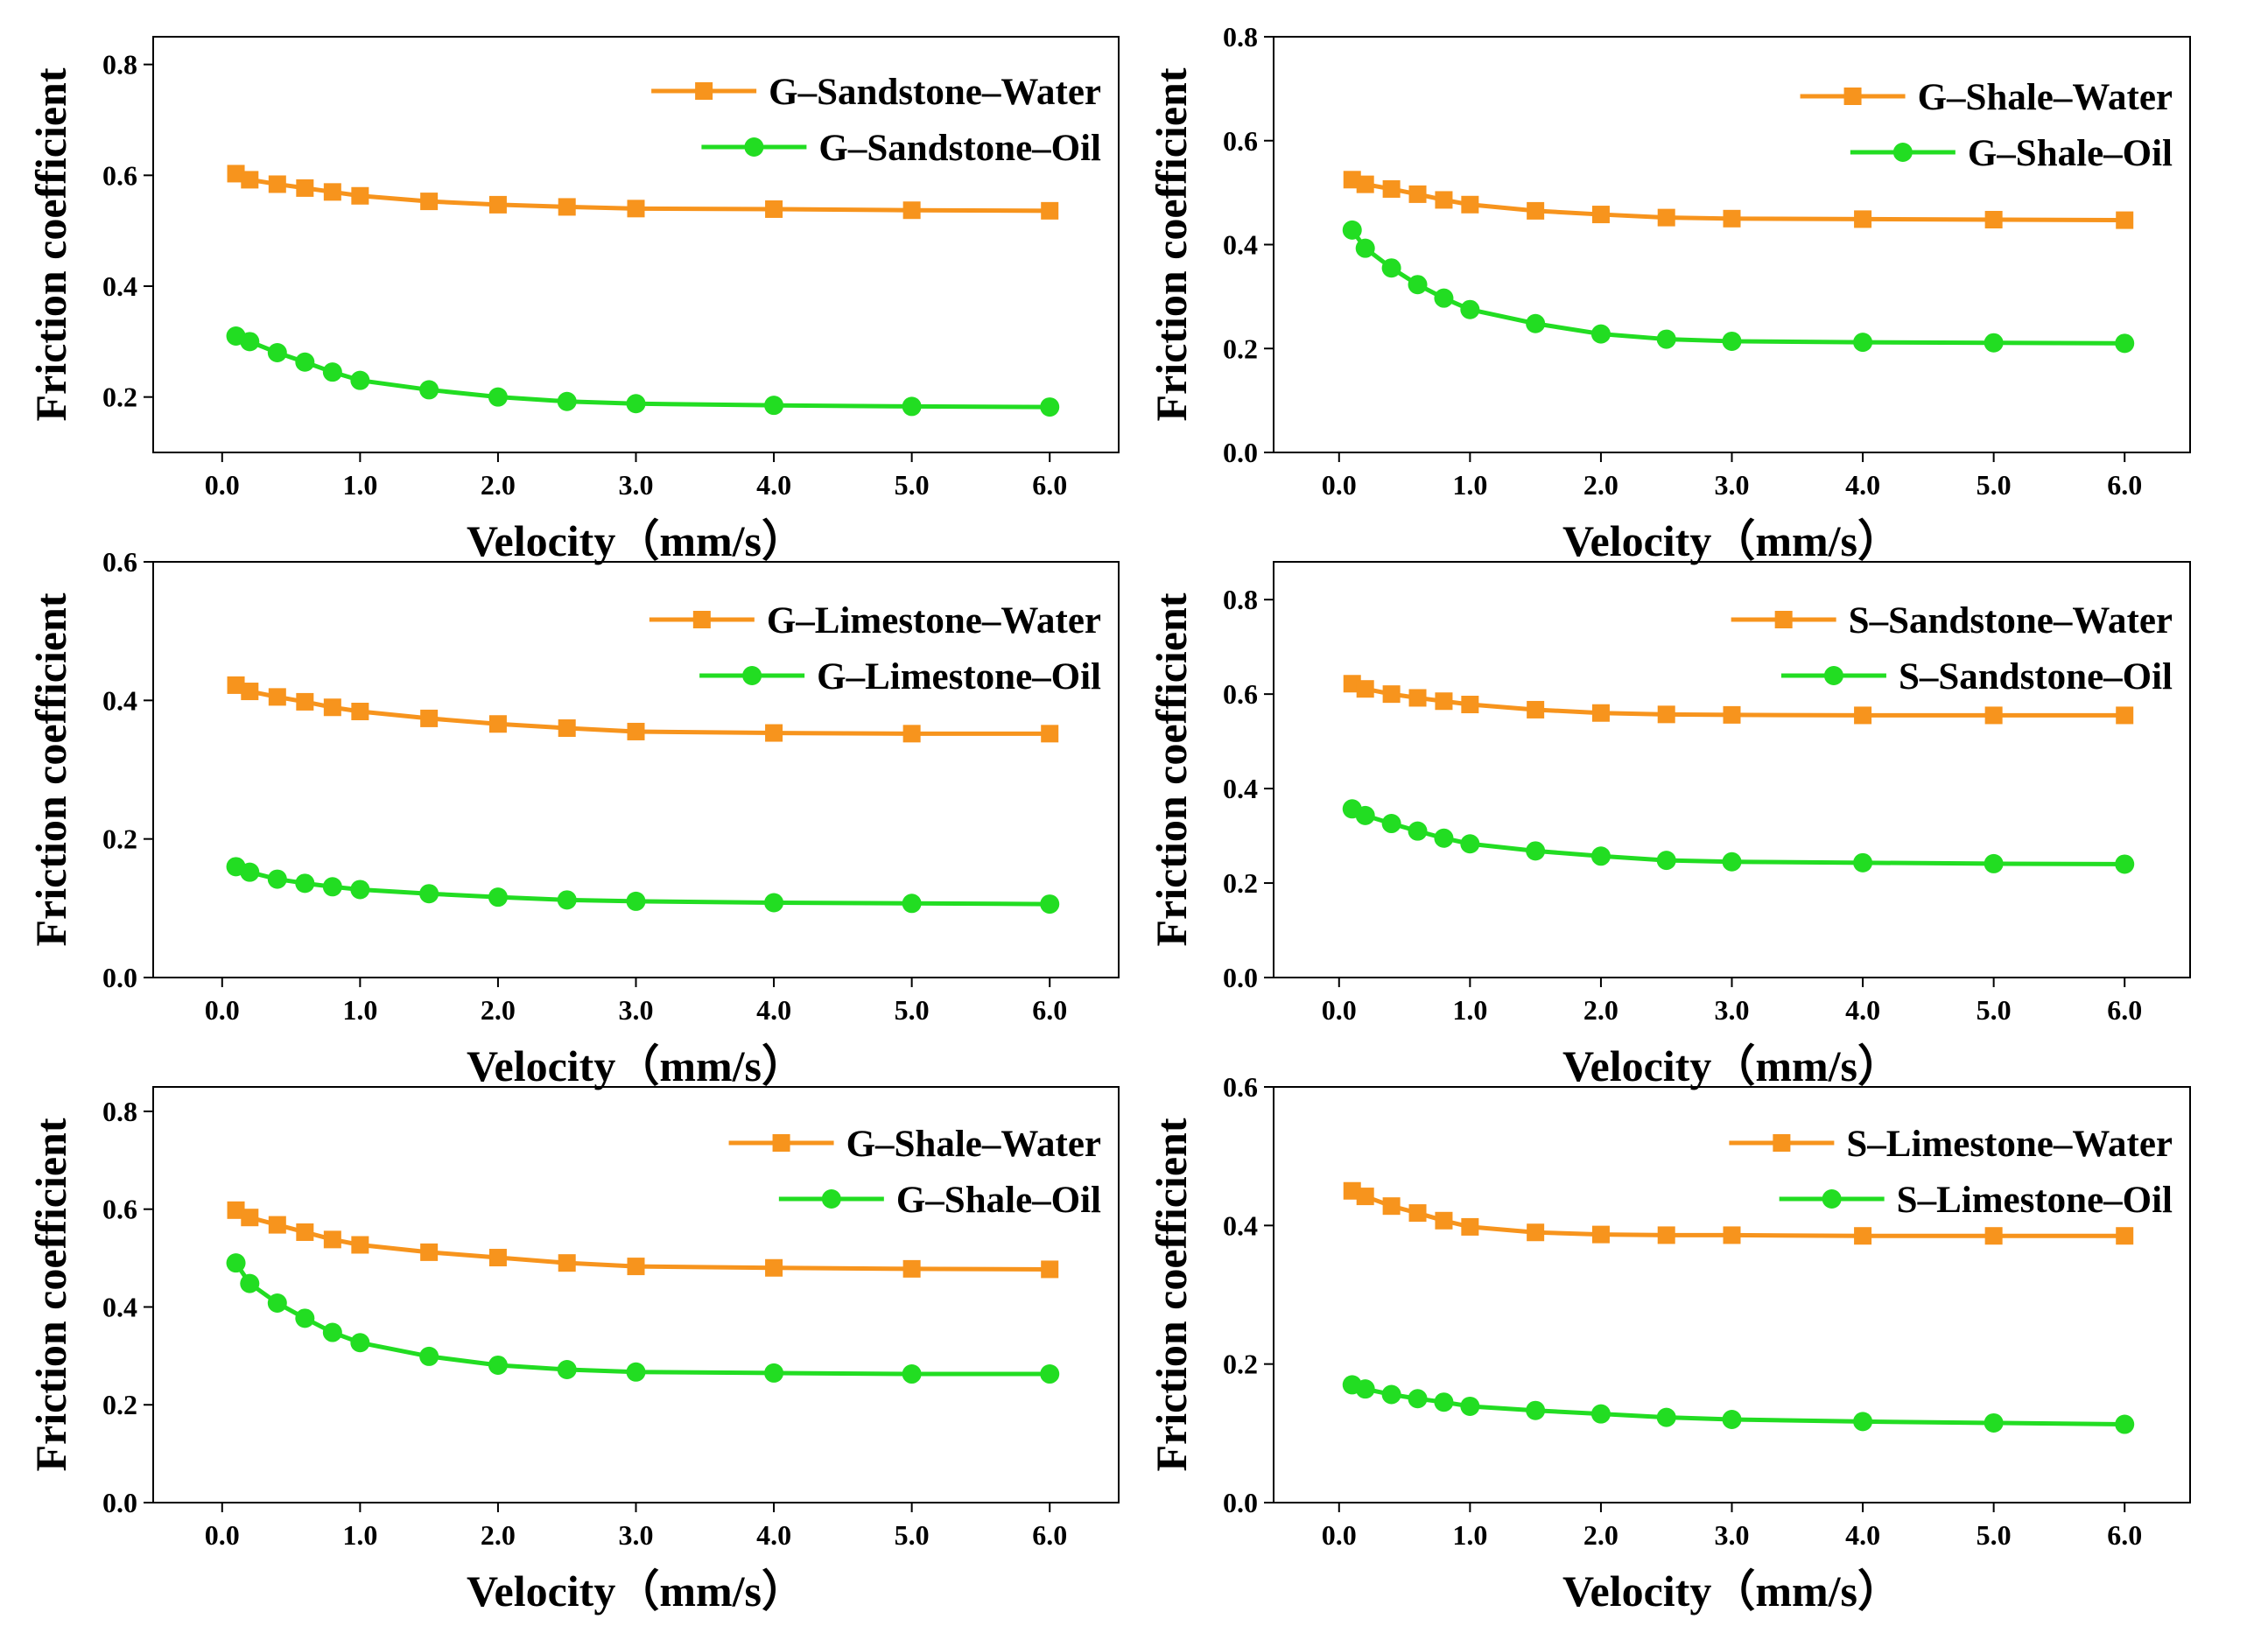 The height and width of the screenshot is (1626, 2268). What do you see at coordinates (1240, 1502) in the screenshot?
I see `y-tick-label: 0.0` at bounding box center [1240, 1502].